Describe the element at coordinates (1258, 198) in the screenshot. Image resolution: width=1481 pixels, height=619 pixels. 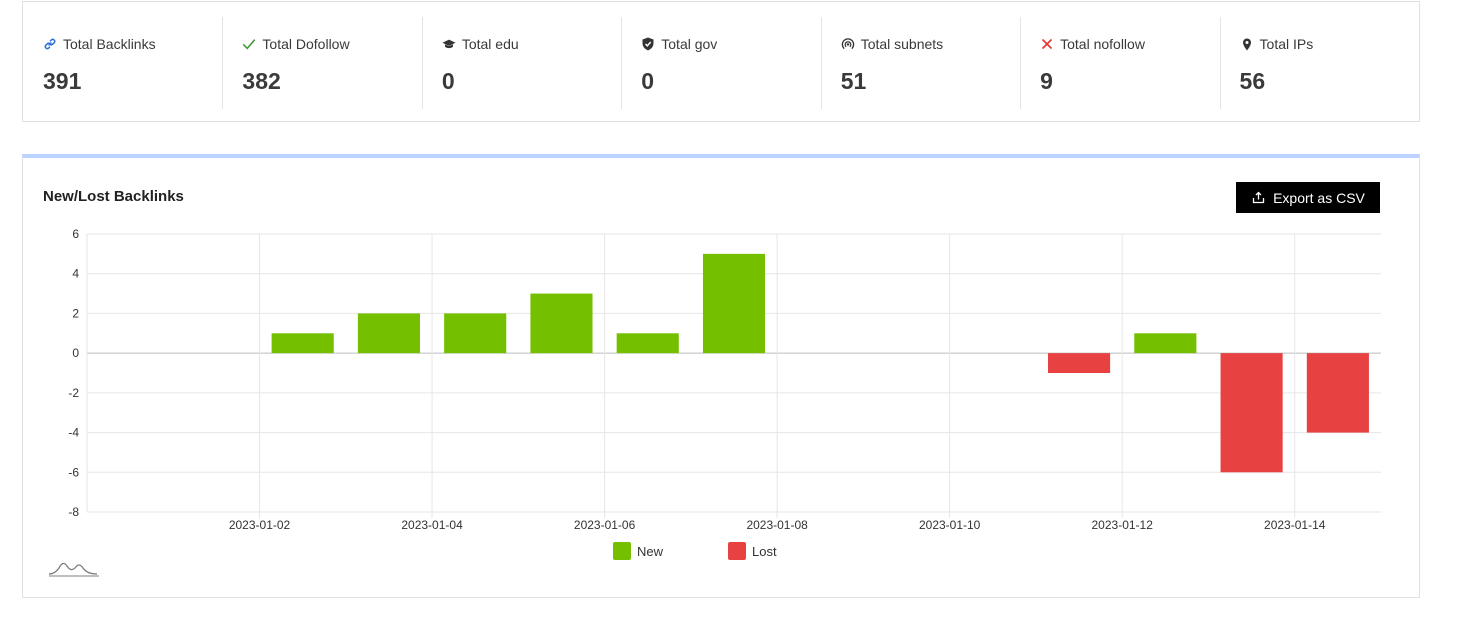
I see `export-icon` at that location.